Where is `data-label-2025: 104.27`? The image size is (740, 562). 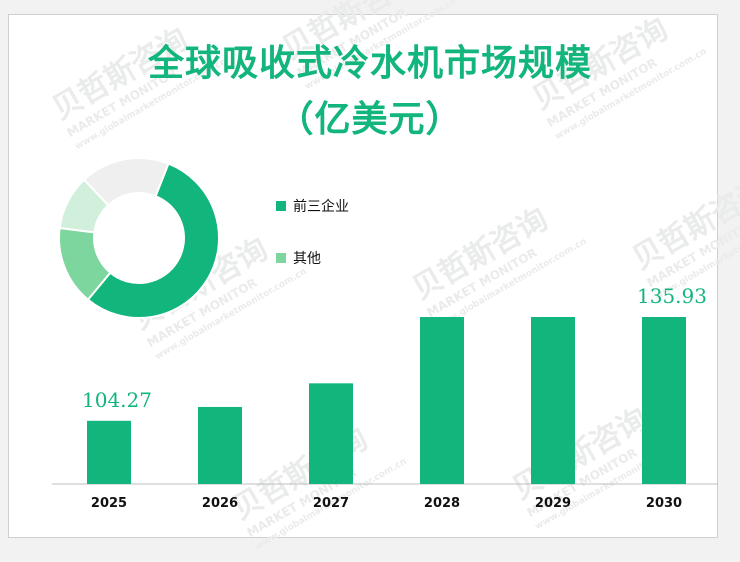 data-label-2025: 104.27 is located at coordinates (117, 400).